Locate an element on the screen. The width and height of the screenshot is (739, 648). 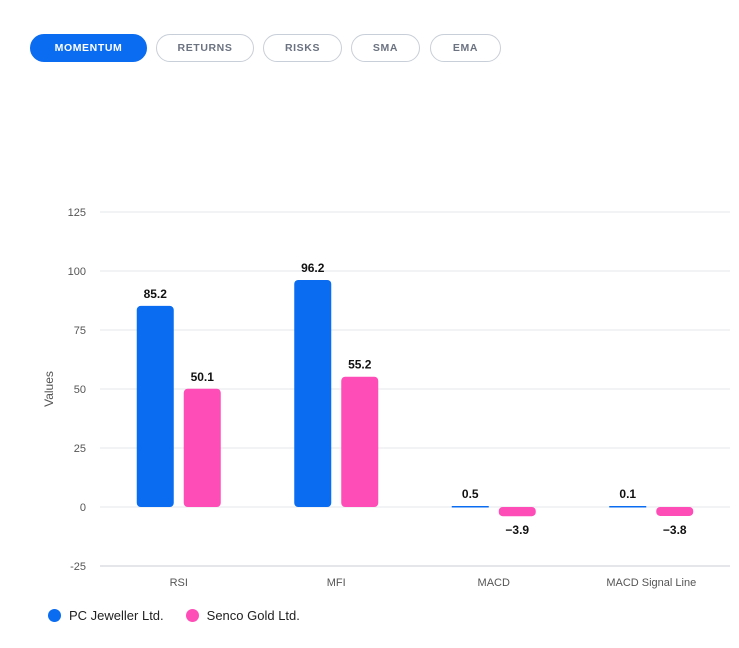
legend-item-pc-jeweller: PC Jeweller Ltd. is located at coordinates (106, 615).